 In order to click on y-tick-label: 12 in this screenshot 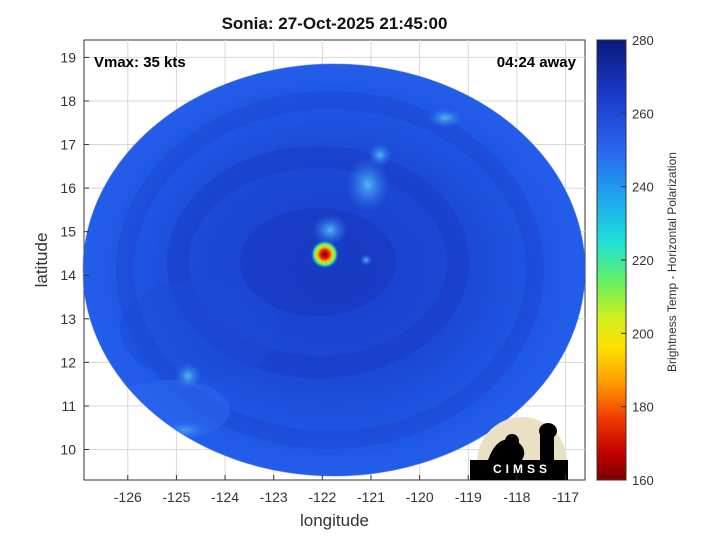, I will do `click(68, 362)`.